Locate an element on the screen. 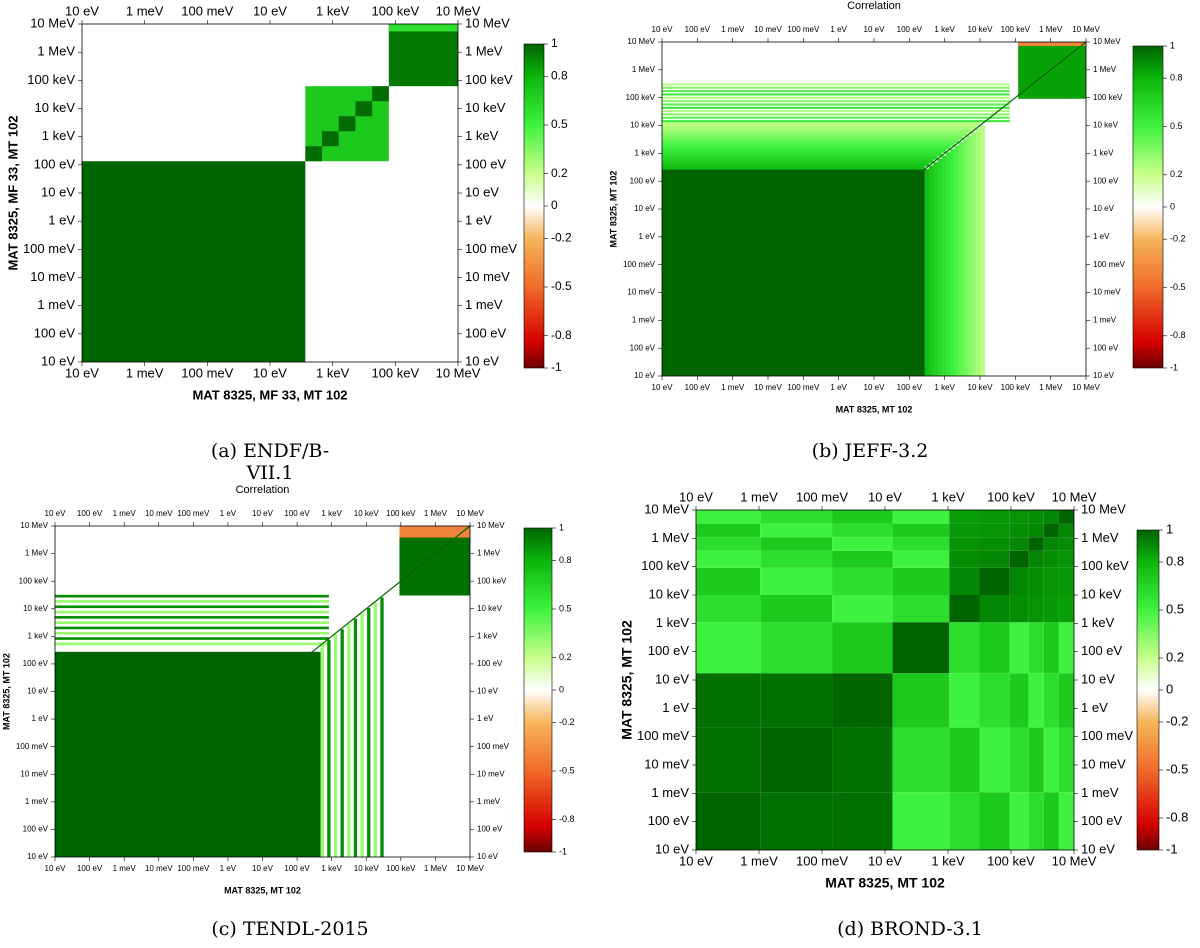  a-colorbar-label: 0 is located at coordinates (554, 205).